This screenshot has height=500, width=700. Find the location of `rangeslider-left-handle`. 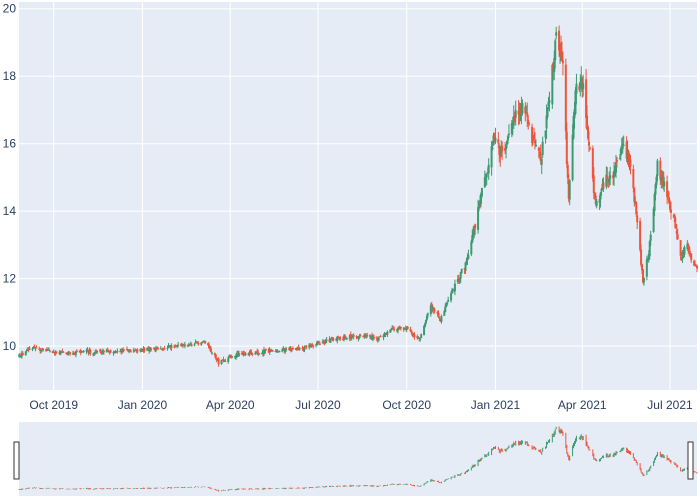

rangeslider-left-handle is located at coordinates (16, 460).